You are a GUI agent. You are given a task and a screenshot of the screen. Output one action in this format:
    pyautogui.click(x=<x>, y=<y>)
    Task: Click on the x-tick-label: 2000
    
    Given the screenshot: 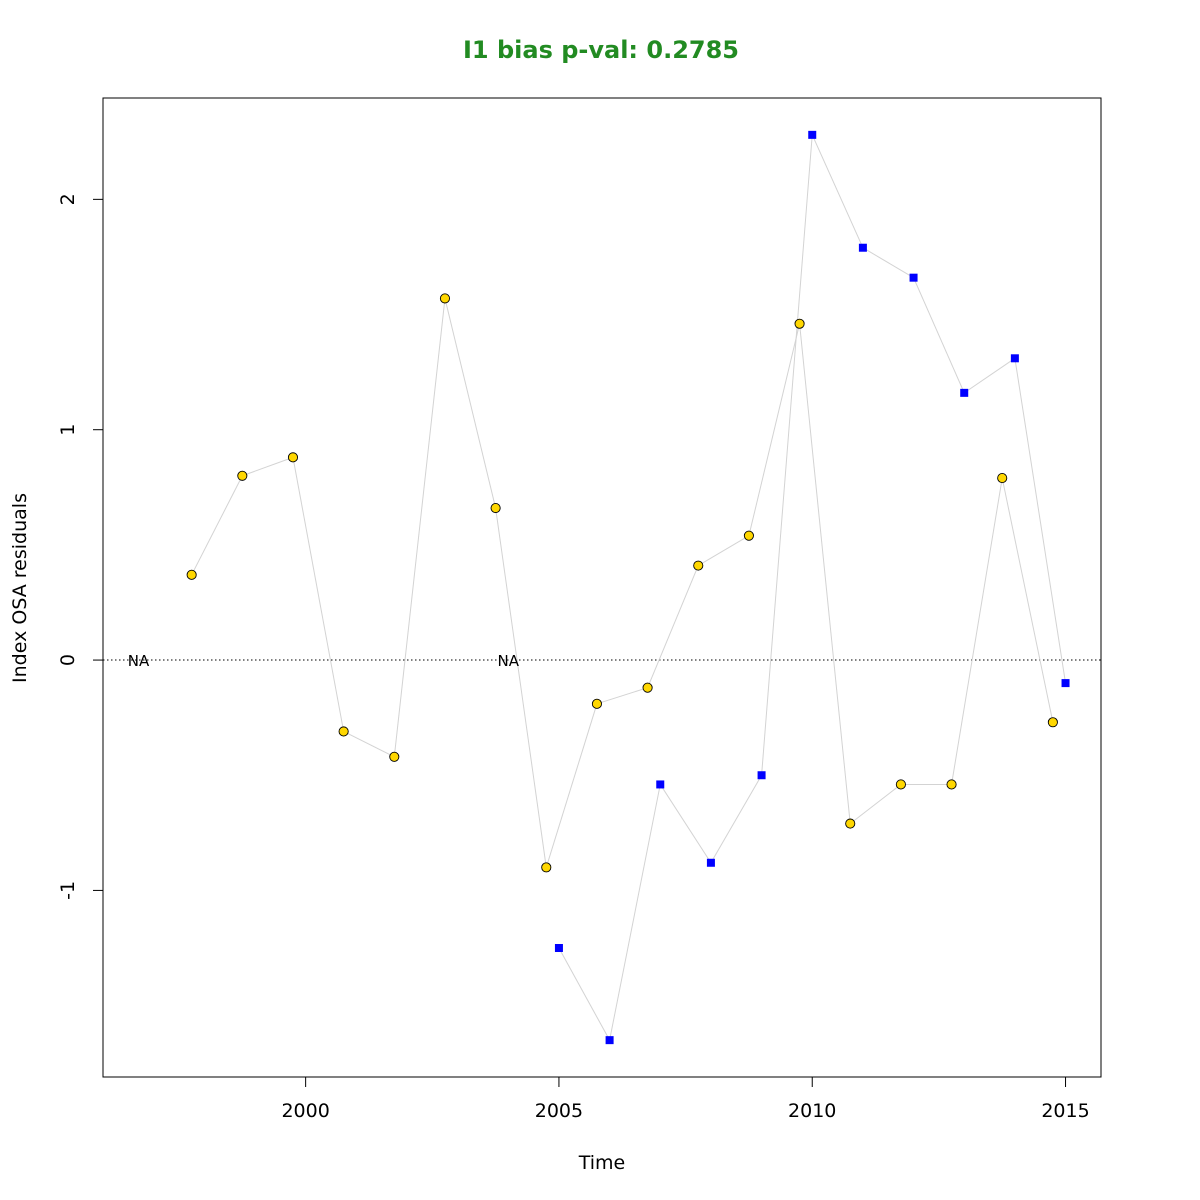 What is the action you would take?
    pyautogui.click(x=305, y=1111)
    